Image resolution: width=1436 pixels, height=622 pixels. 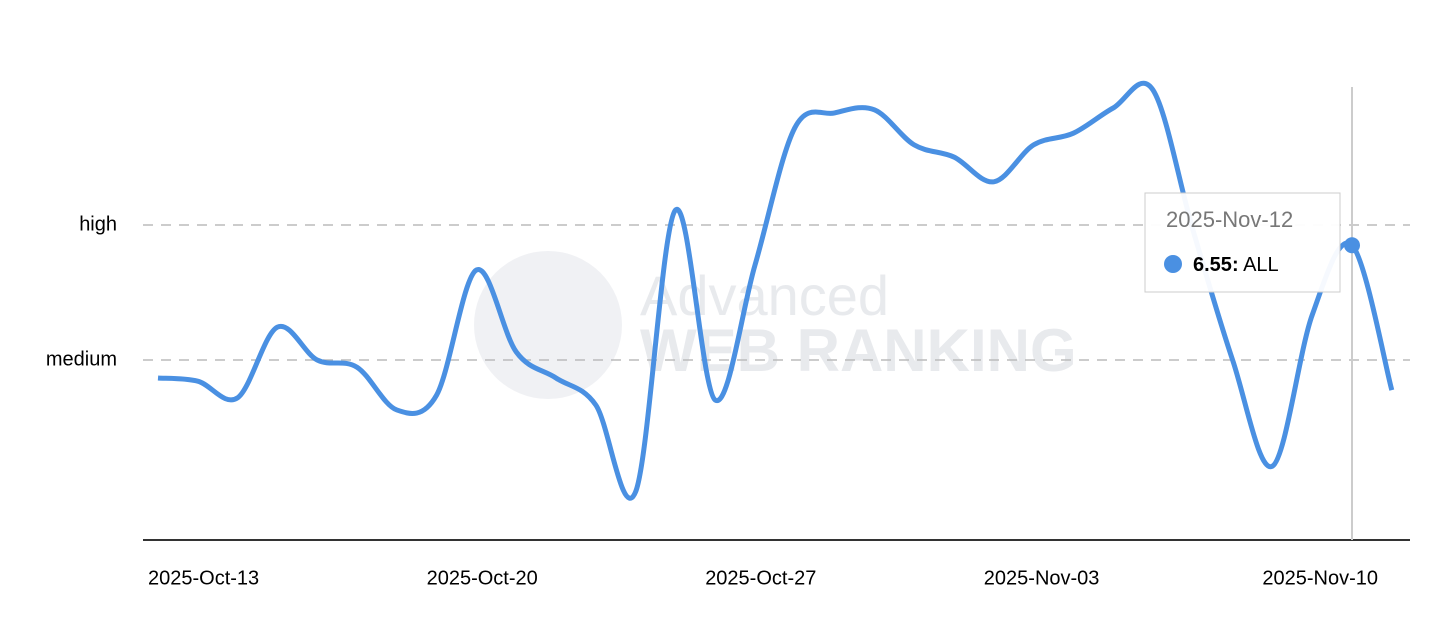 I want to click on x-tick-label: 2025-Oct-13, so click(x=203, y=578).